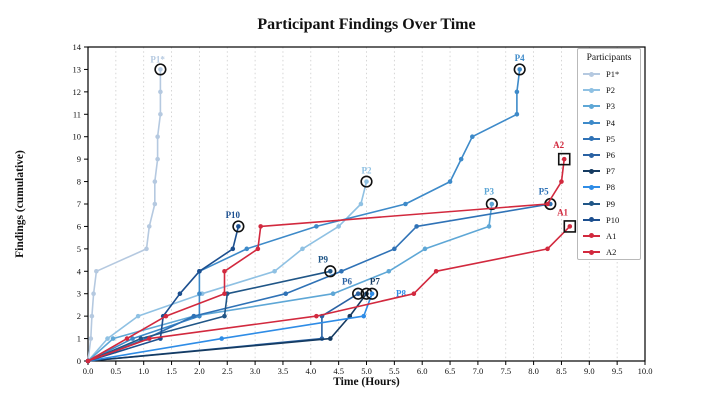 The height and width of the screenshot is (408, 714). I want to click on x-tick-label: 2.0, so click(199, 371).